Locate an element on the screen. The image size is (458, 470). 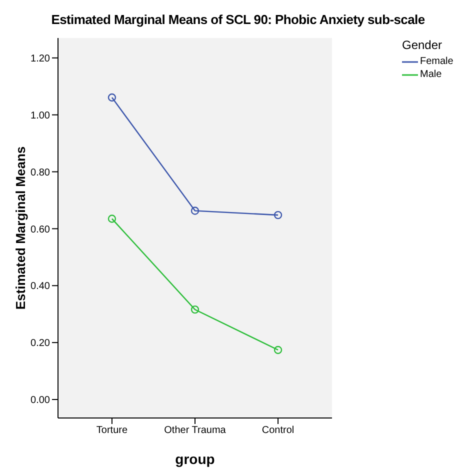
y-tick-label: 1.20 is located at coordinates (40, 58).